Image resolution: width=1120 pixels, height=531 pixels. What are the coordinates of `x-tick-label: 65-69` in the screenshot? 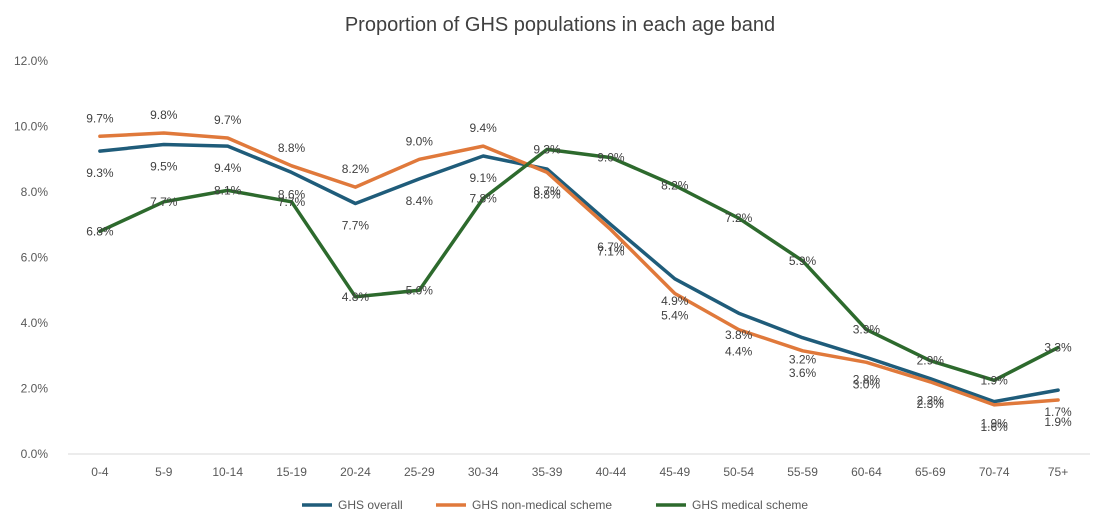 It's located at (930, 472).